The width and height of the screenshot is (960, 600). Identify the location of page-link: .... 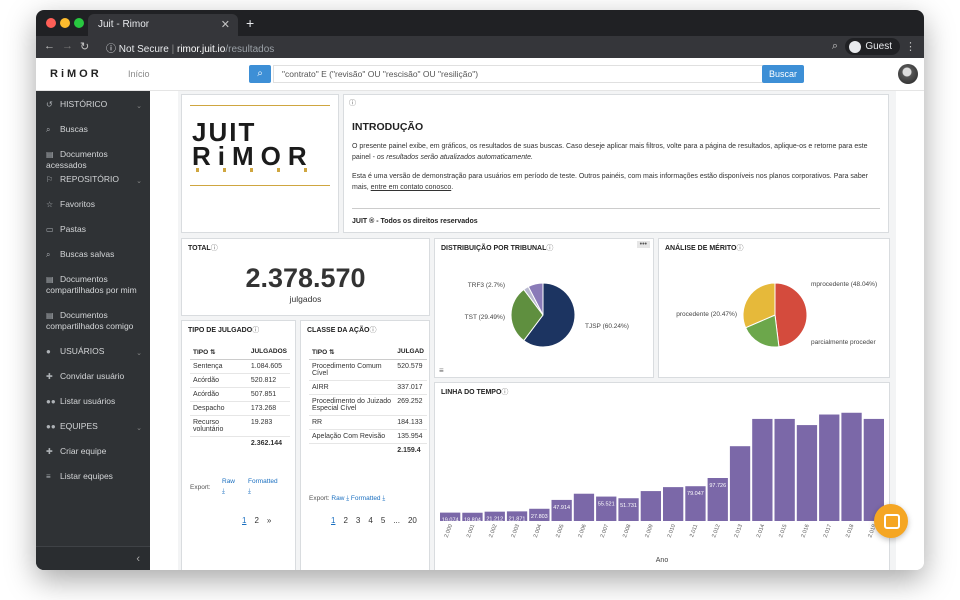
(396, 520).